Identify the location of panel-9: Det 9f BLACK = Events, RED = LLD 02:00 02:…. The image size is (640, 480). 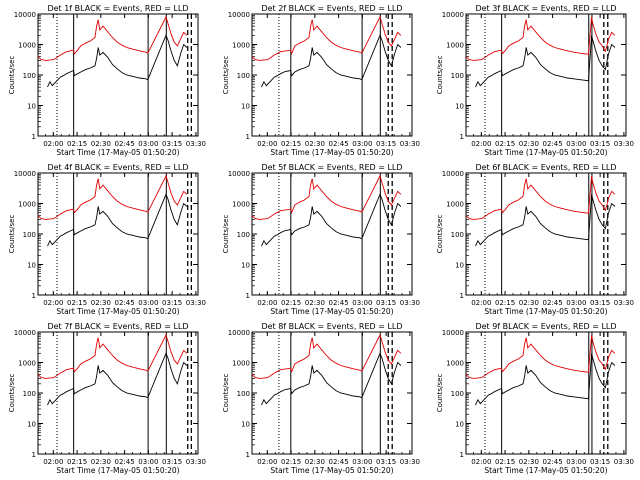
(535, 398).